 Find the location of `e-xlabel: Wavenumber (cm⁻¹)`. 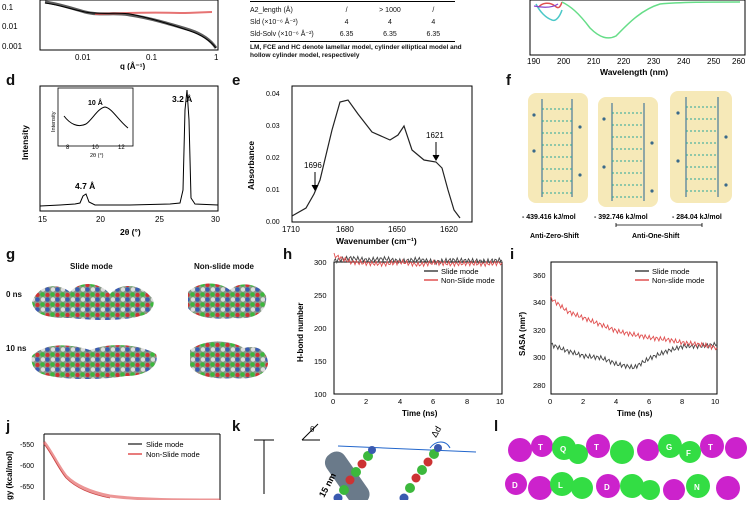

e-xlabel: Wavenumber (cm⁻¹) is located at coordinates (376, 241).